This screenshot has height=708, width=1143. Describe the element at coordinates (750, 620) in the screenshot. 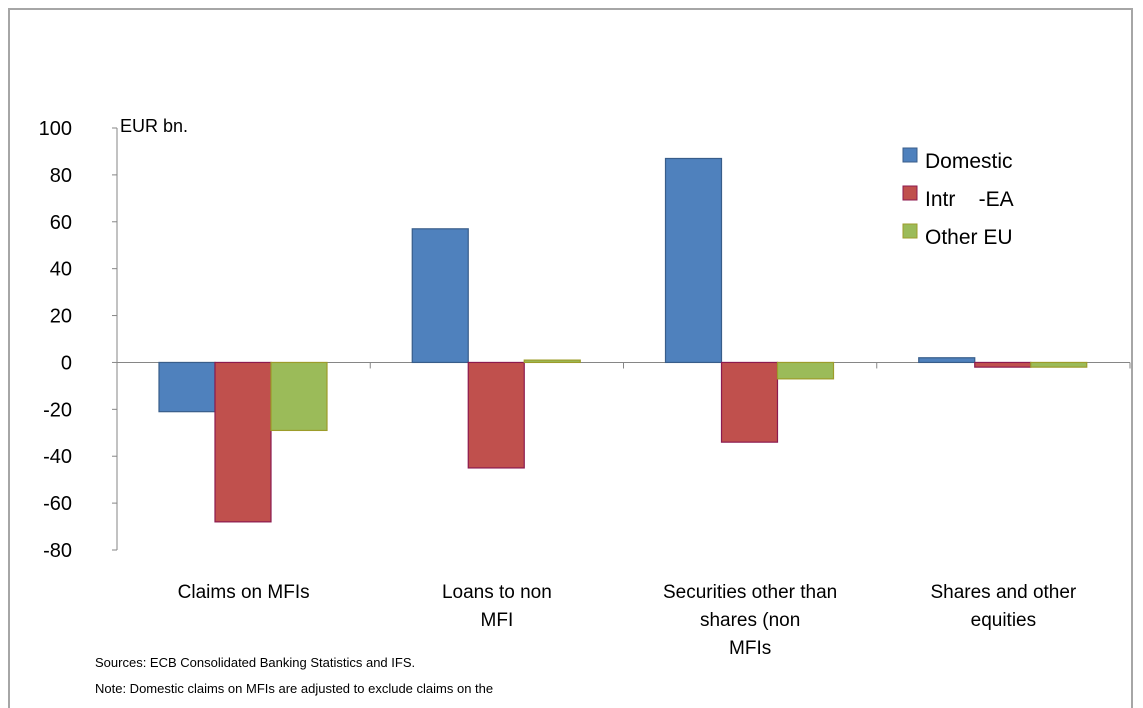

I see `category-label: shares (non` at that location.